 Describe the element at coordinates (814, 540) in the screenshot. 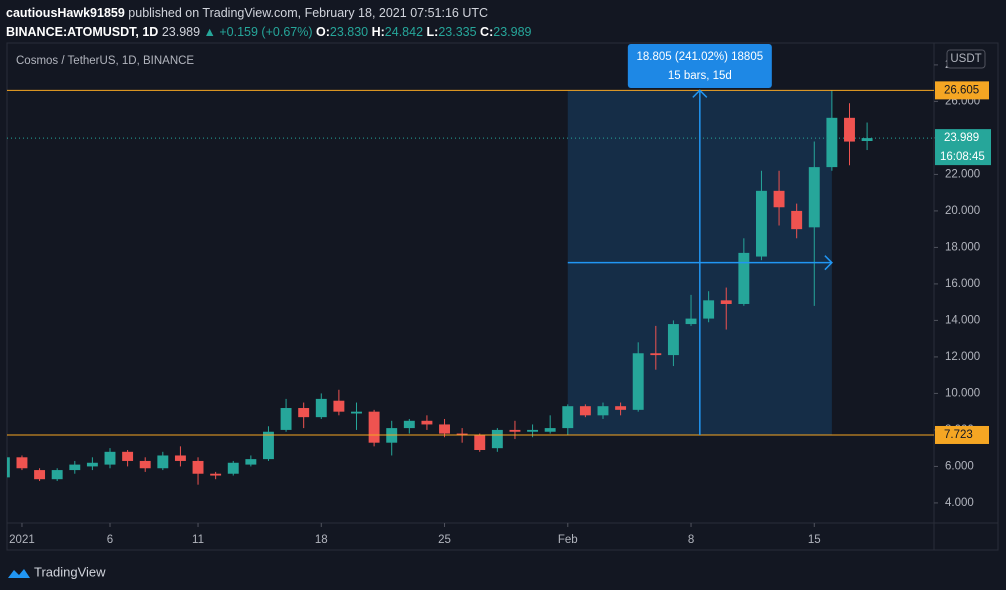

I see `x-tick-label: 15` at that location.